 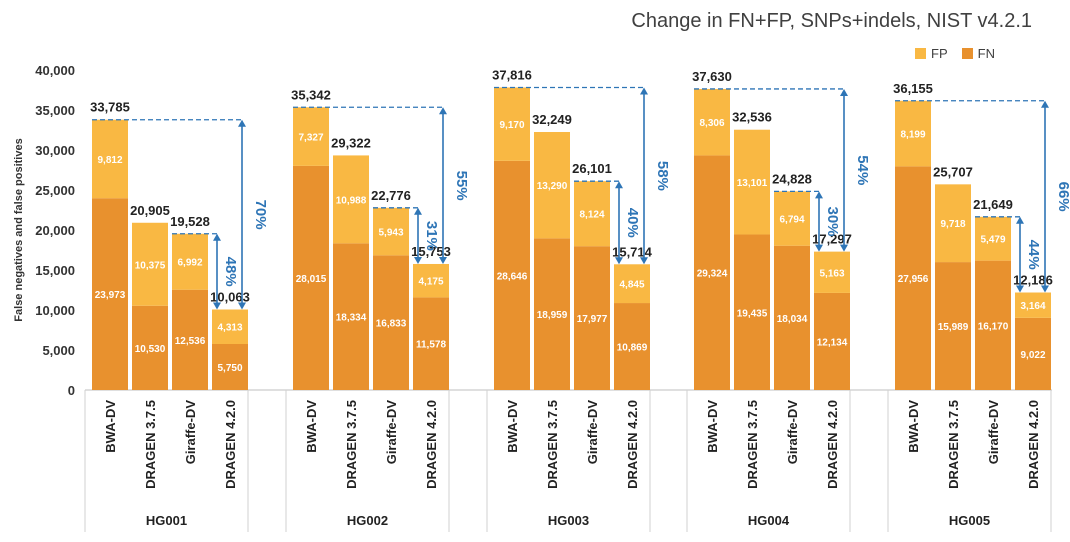 What do you see at coordinates (913, 279) in the screenshot?
I see `fn-value-label: 27,956` at bounding box center [913, 279].